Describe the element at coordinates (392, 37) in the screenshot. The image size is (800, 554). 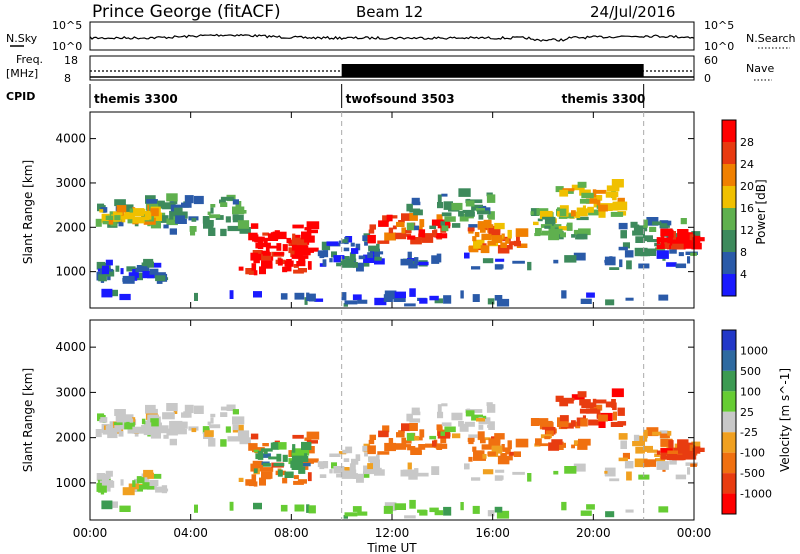
I see `nsky-trace` at that location.